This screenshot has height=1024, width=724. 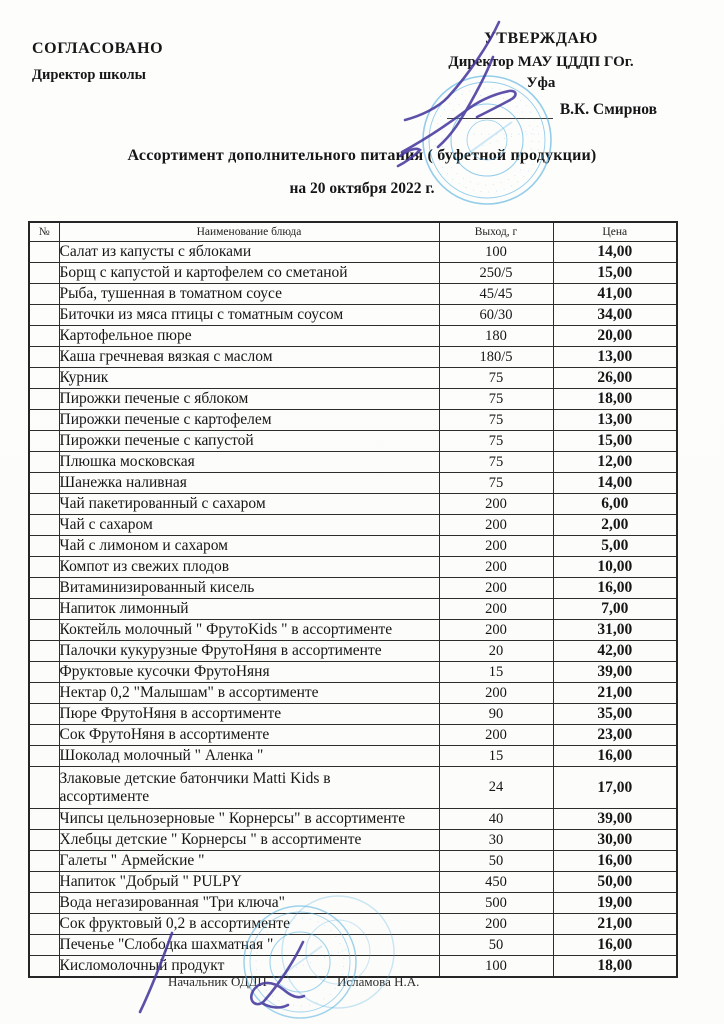 What do you see at coordinates (615, 787) in the screenshot?
I see `cell-price: 17,00` at bounding box center [615, 787].